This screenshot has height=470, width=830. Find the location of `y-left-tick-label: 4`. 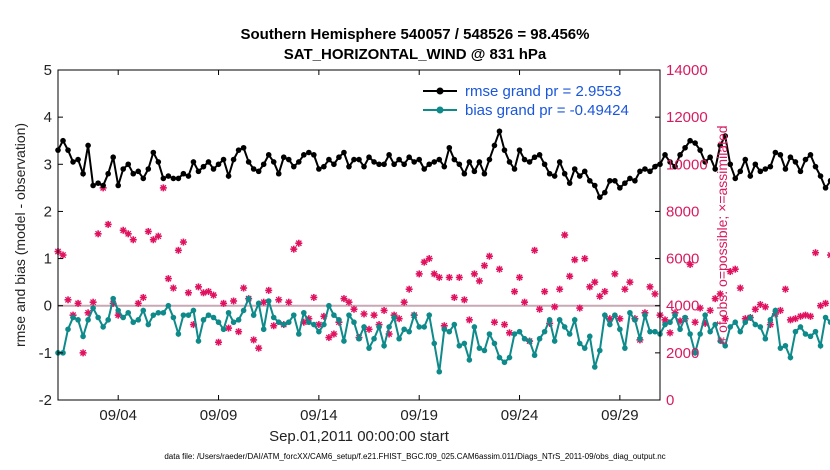

y-left-tick-label: 4 is located at coordinates (48, 117).